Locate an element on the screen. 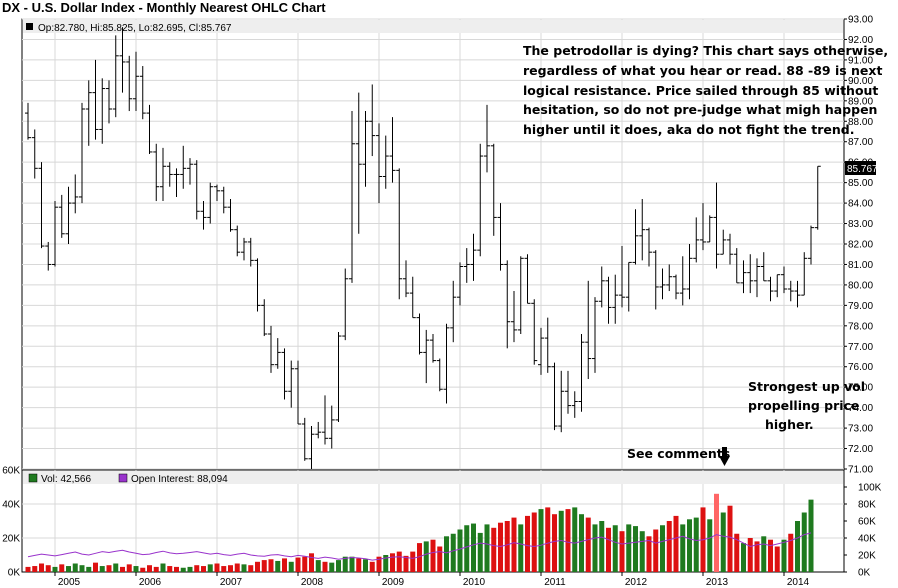  price-tick-label: 74.00 is located at coordinates (860, 408).